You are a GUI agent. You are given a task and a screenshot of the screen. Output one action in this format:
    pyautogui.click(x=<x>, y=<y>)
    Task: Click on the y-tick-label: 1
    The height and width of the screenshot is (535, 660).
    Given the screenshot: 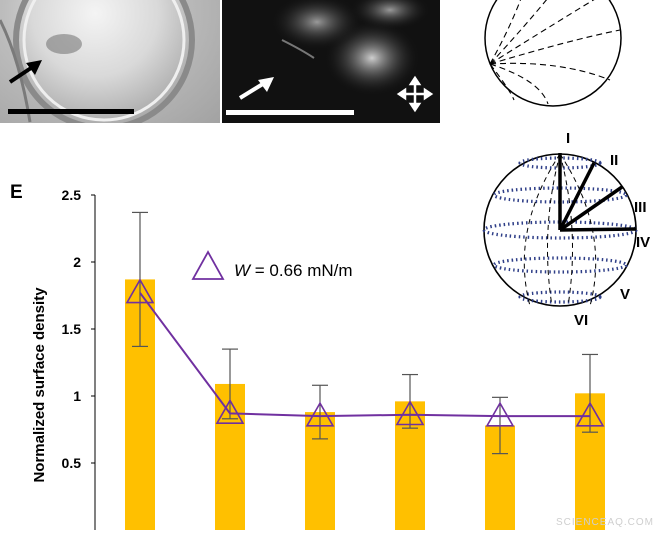 What is the action you would take?
    pyautogui.click(x=77, y=396)
    